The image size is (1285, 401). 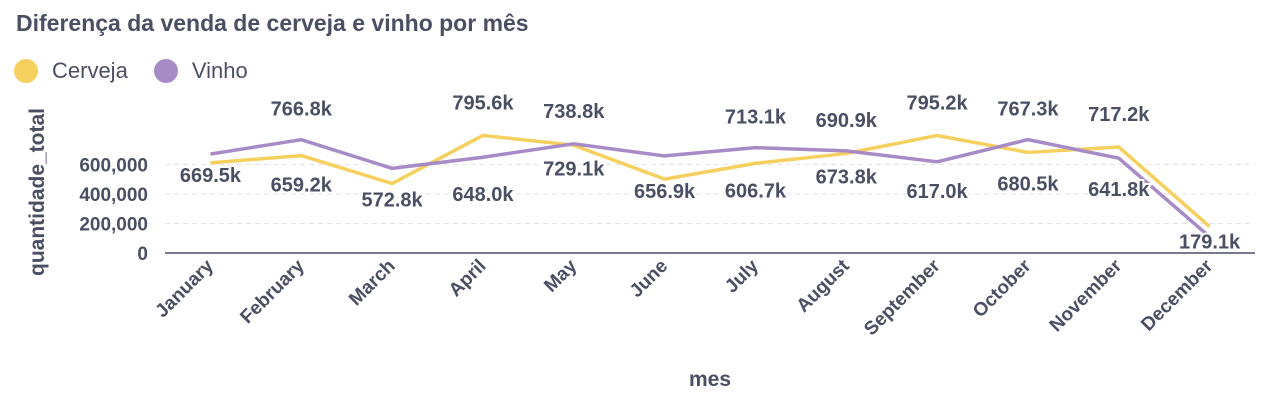 What do you see at coordinates (467, 278) in the screenshot?
I see `x-tick-label: April` at bounding box center [467, 278].